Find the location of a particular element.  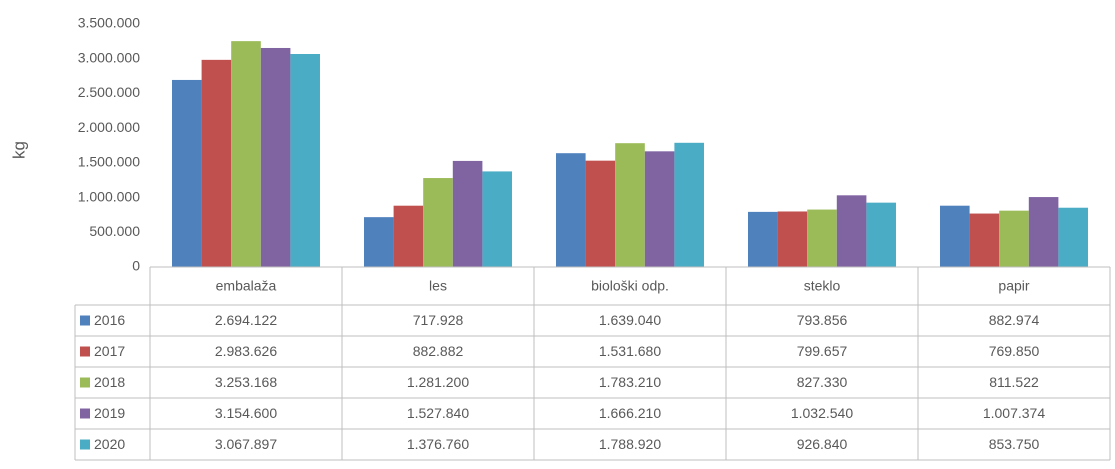

table-cell: 3.154.600 is located at coordinates (246, 413).